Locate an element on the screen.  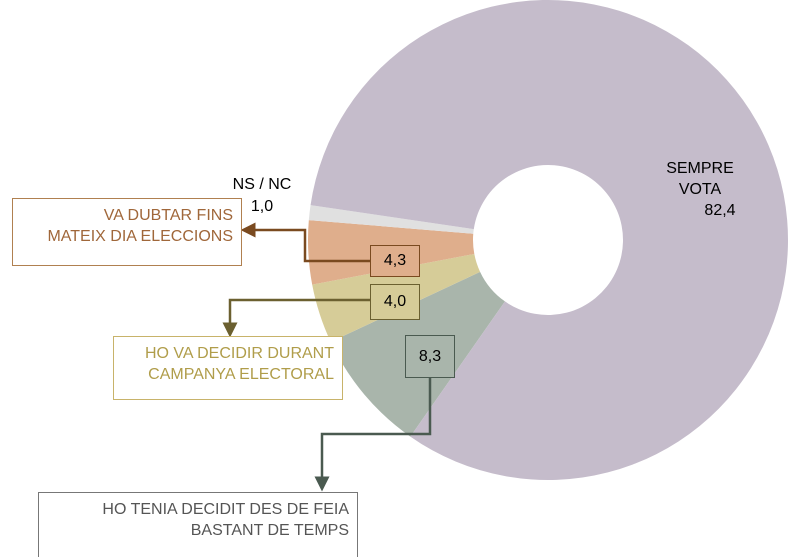
category-label: SEMPRE VOTA is located at coordinates (700, 179).